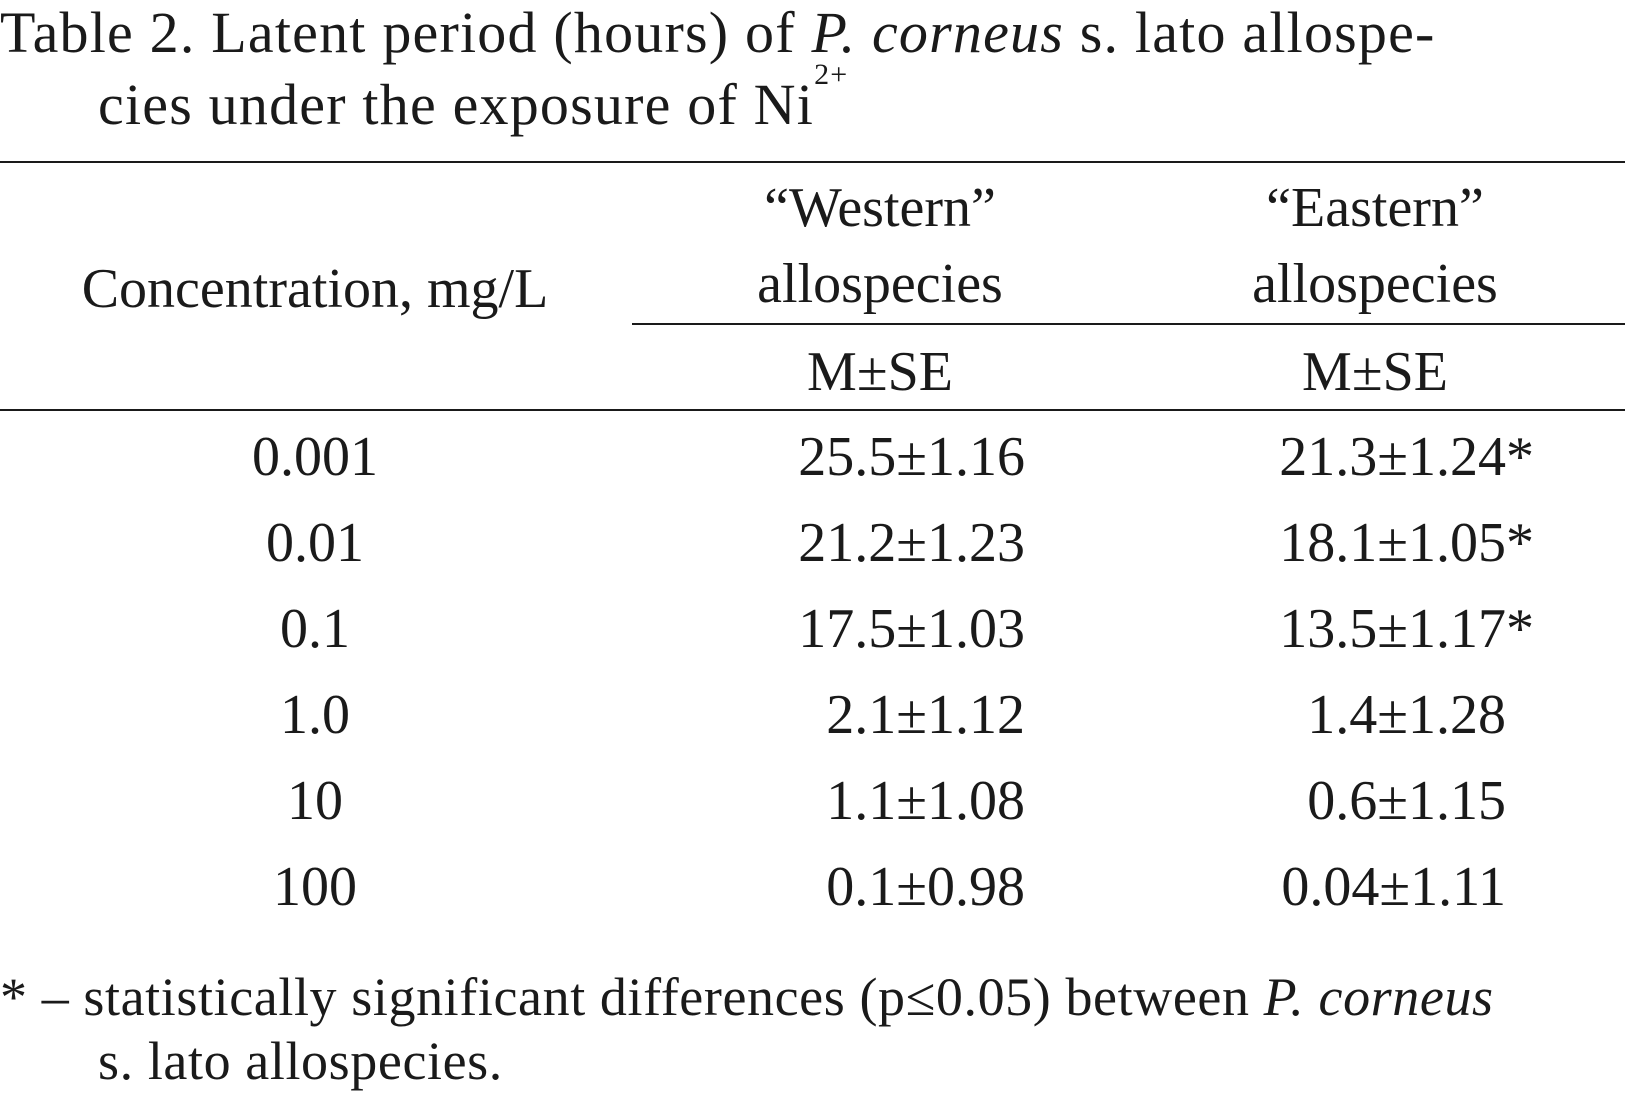 The image size is (1625, 1099). I want to click on header-eastern-line-2: allospecies, so click(1375, 284).